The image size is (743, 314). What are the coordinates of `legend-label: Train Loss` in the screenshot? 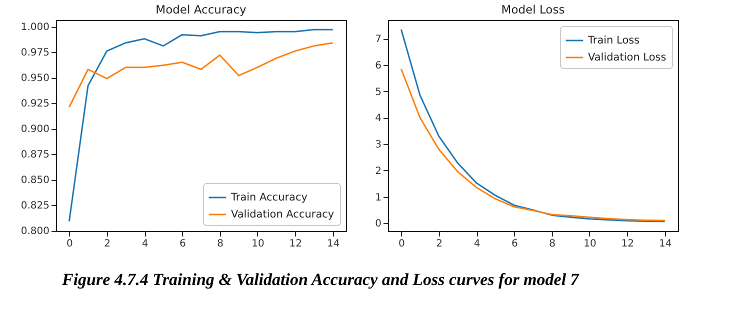 It's located at (613, 40).